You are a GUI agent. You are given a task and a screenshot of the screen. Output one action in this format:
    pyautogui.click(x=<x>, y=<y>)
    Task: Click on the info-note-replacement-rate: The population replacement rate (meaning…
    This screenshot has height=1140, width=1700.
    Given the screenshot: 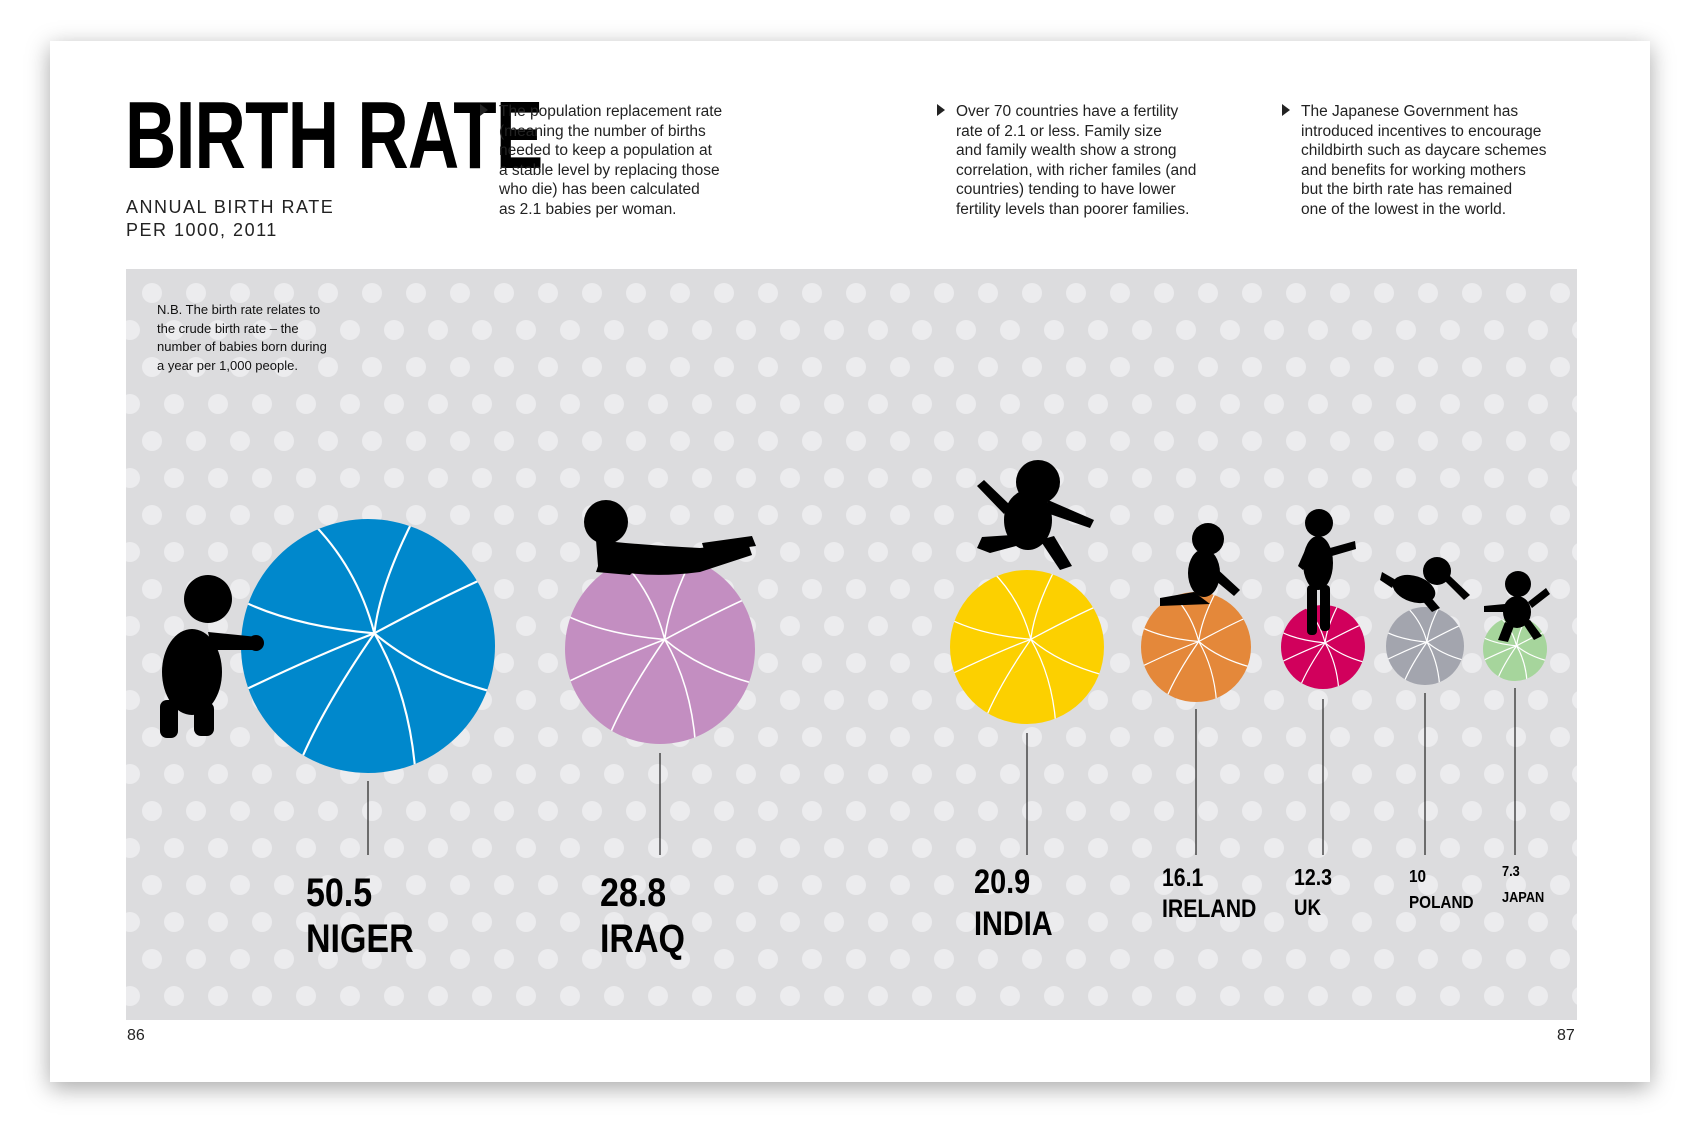 What is the action you would take?
    pyautogui.click(x=639, y=160)
    